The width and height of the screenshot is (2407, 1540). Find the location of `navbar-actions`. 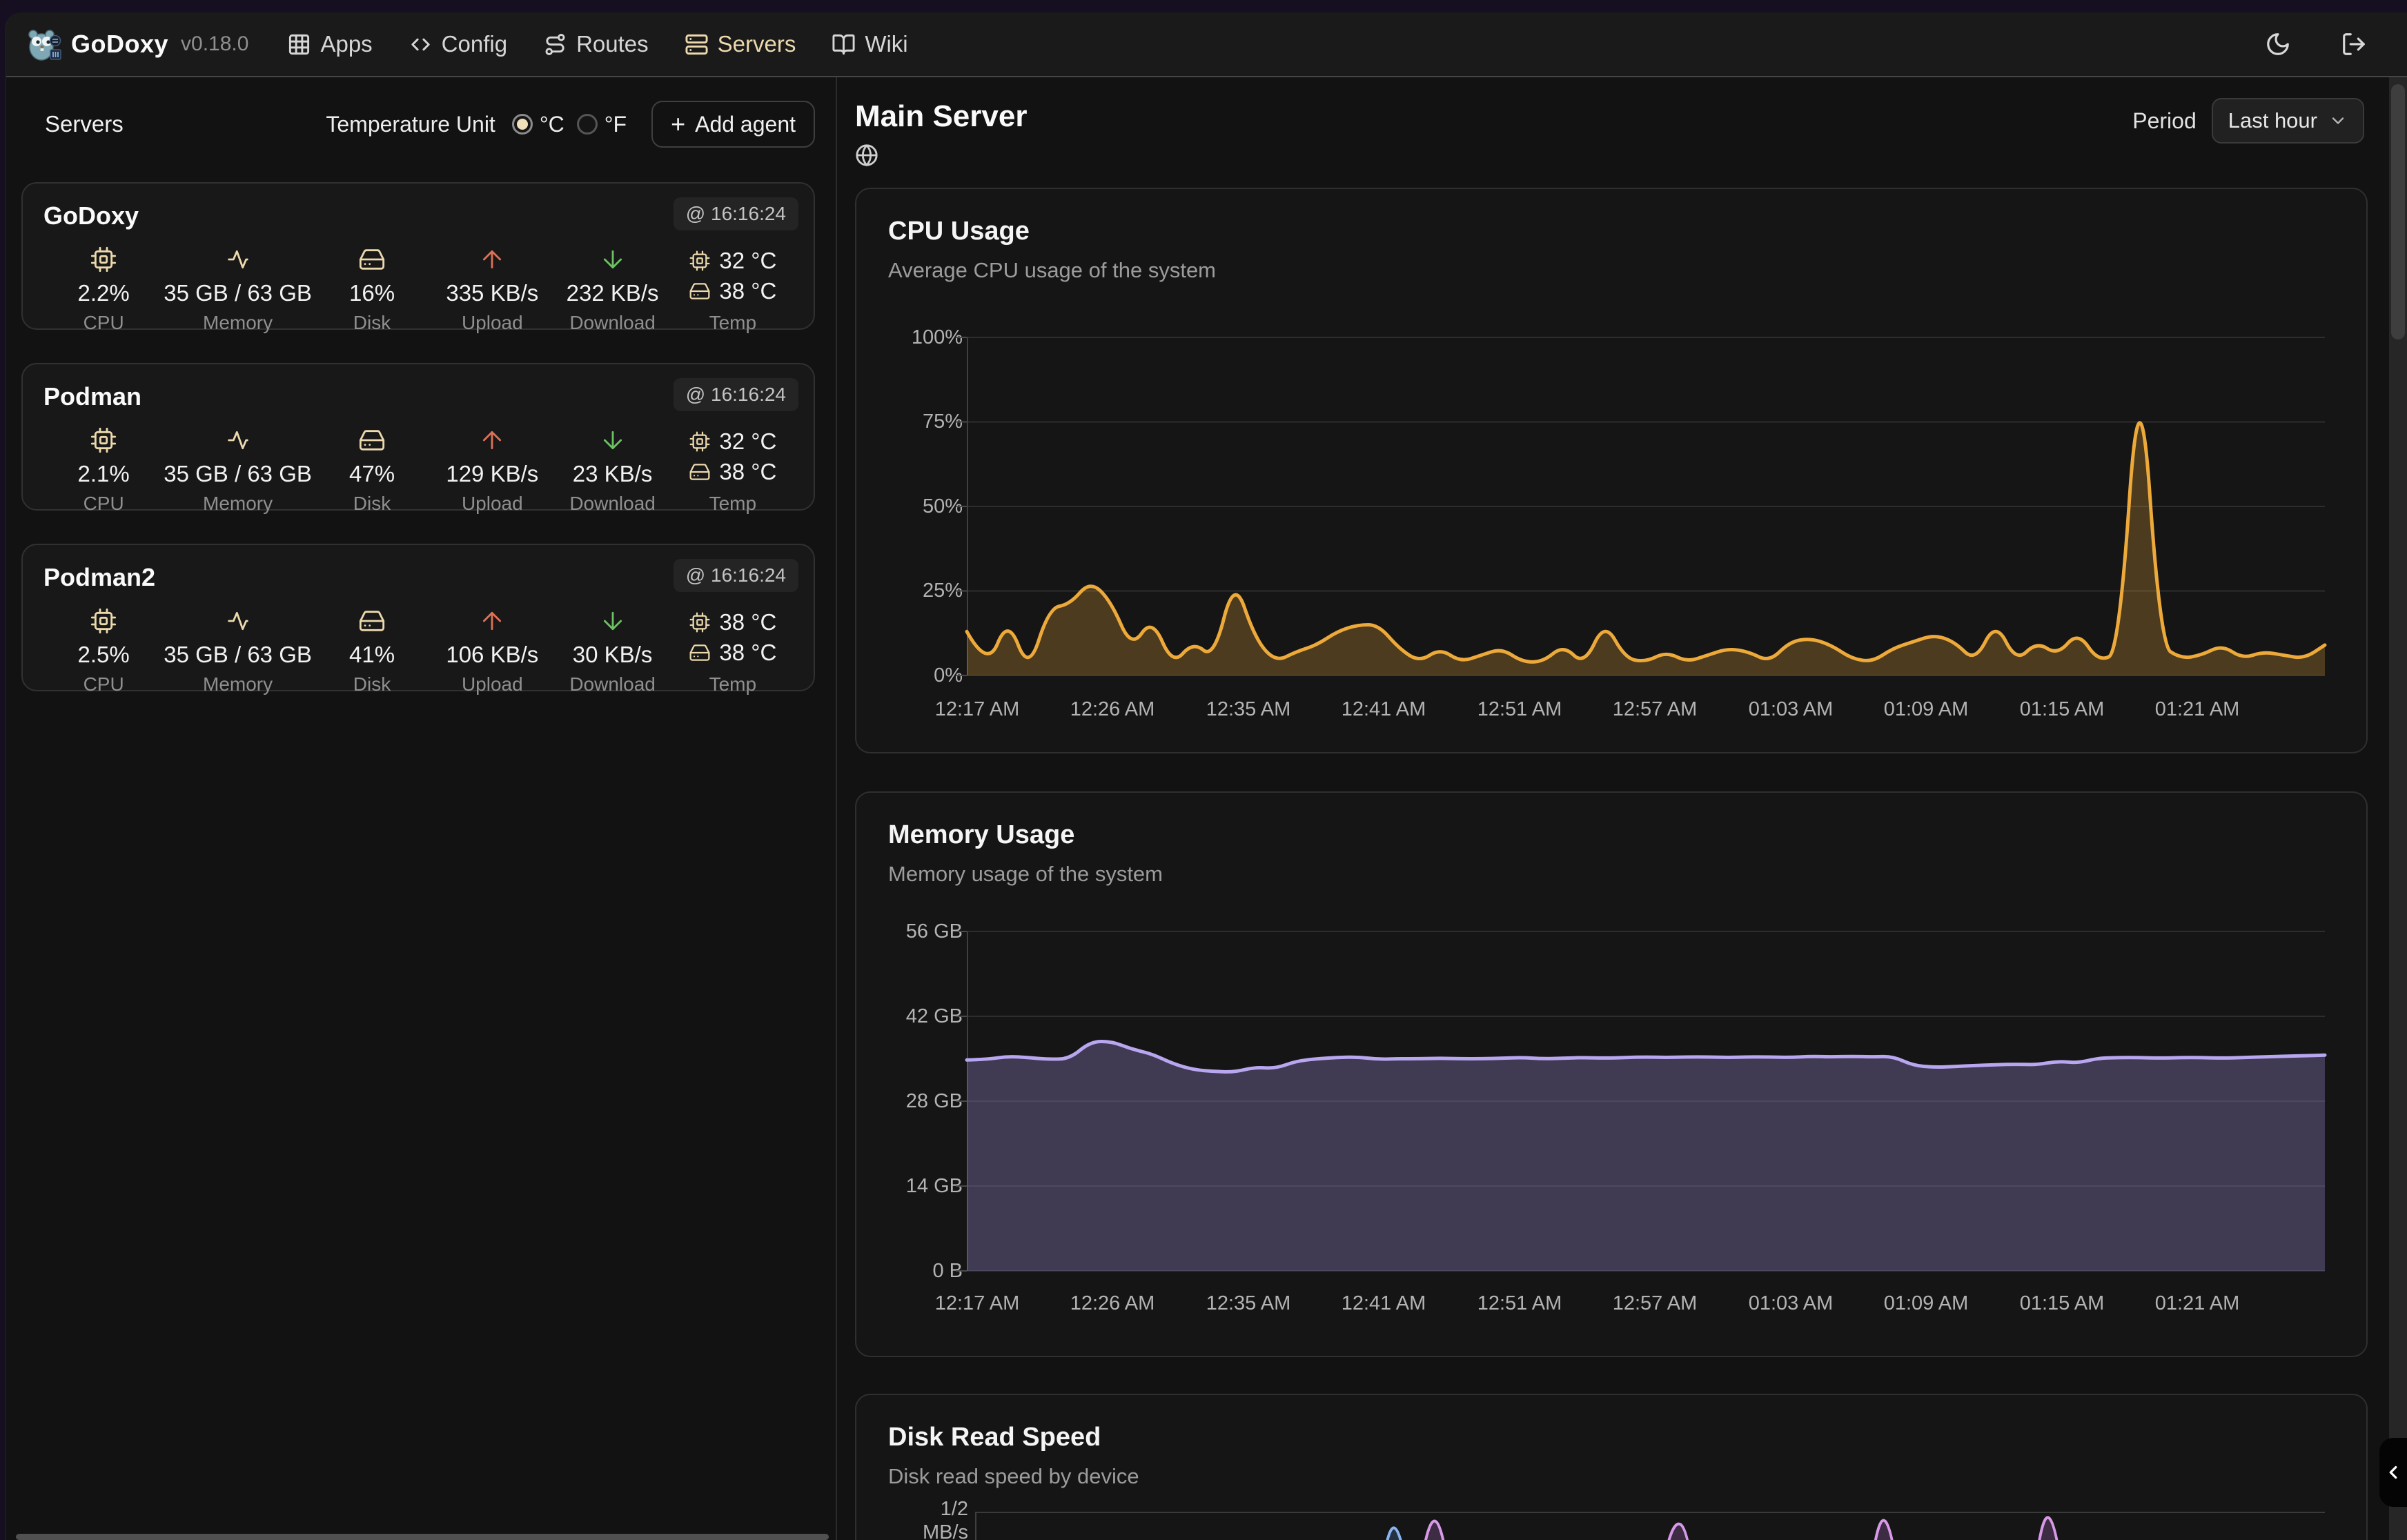

navbar-actions is located at coordinates (2316, 44).